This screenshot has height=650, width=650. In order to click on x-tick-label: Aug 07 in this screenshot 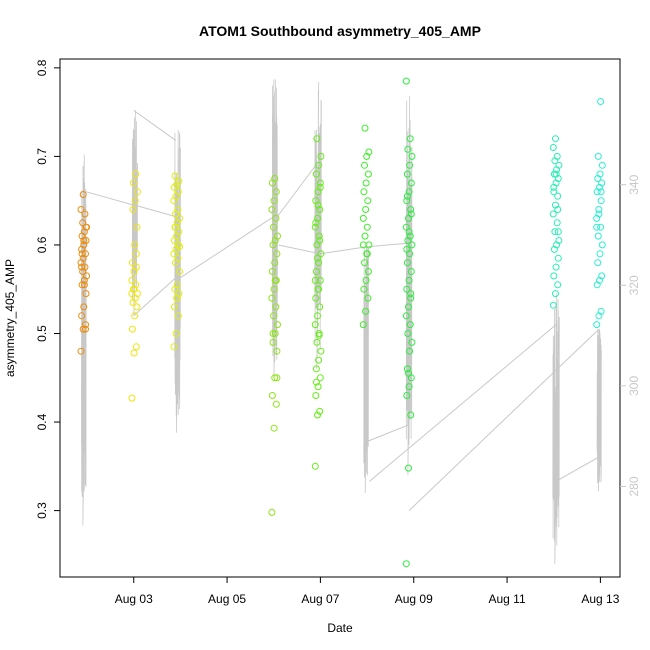, I will do `click(320, 599)`.